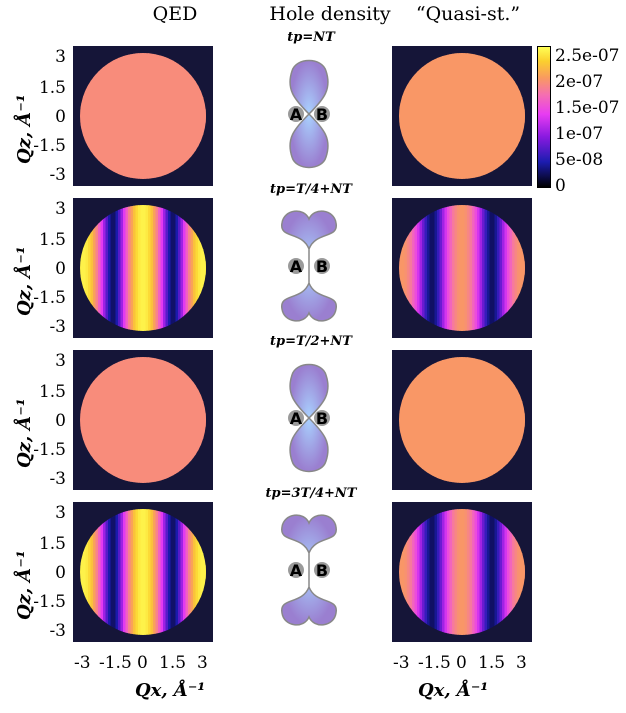  What do you see at coordinates (309, 570) in the screenshot?
I see `orbital-lobes` at bounding box center [309, 570].